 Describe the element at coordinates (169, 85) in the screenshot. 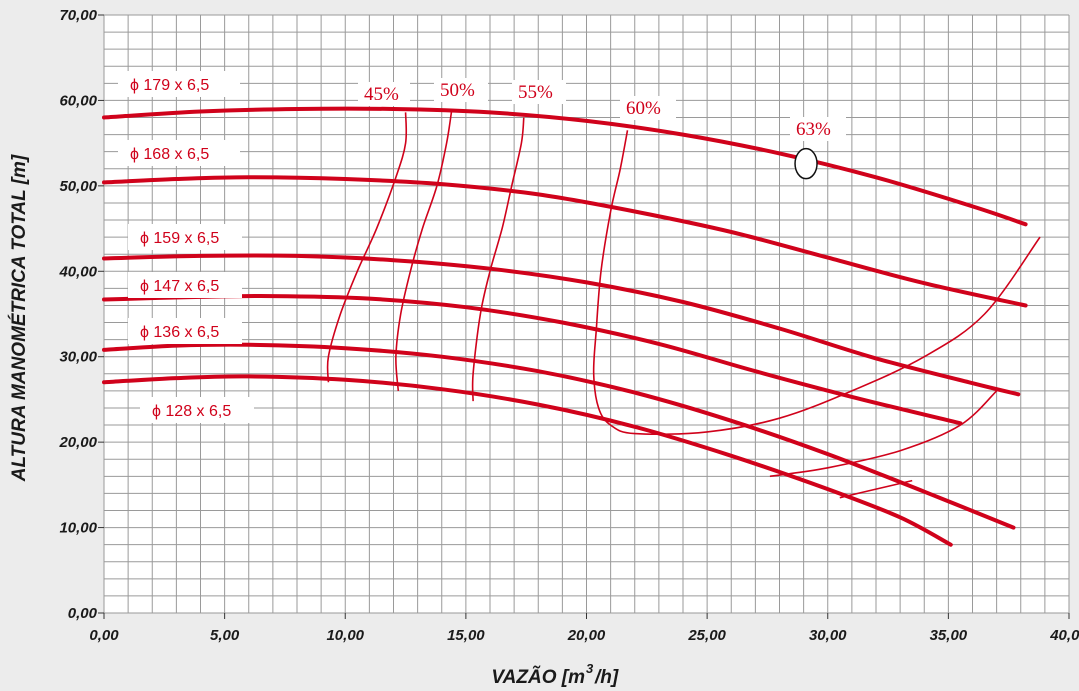

I see `curve-label: ϕ 179 x 6,5` at that location.